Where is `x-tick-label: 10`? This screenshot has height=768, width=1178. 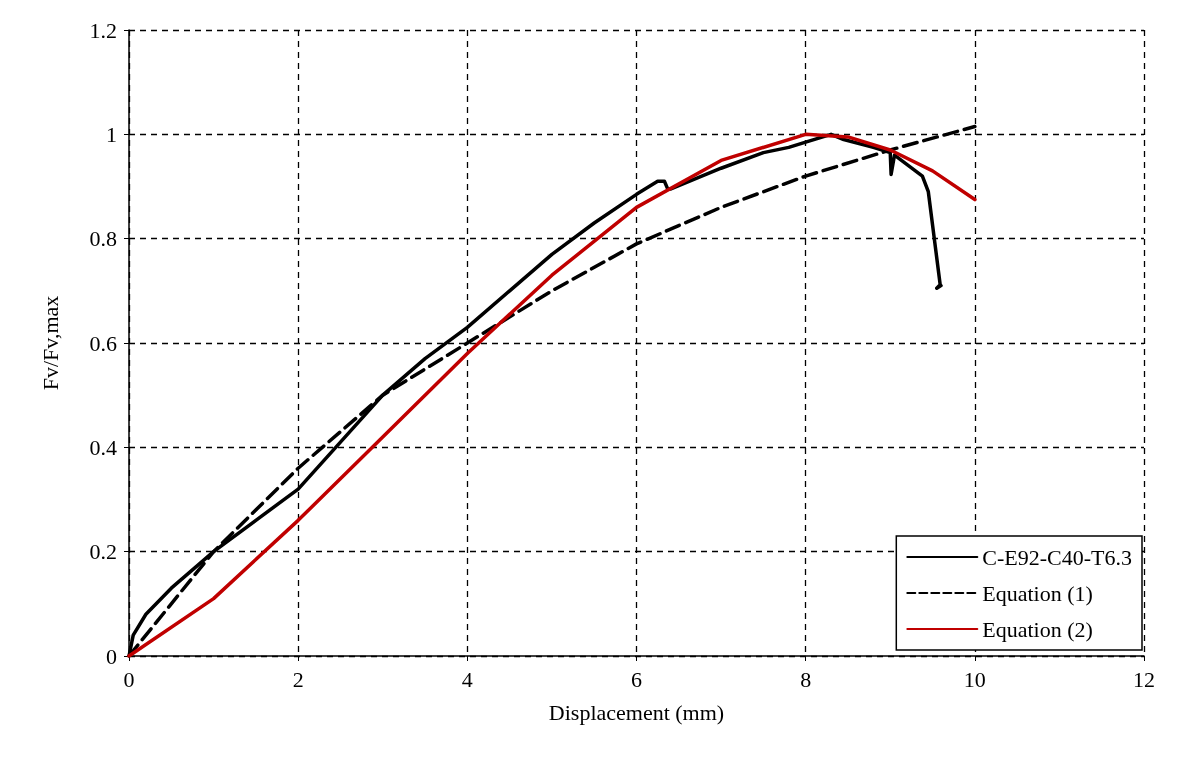
x-tick-label: 10 is located at coordinates (974, 679).